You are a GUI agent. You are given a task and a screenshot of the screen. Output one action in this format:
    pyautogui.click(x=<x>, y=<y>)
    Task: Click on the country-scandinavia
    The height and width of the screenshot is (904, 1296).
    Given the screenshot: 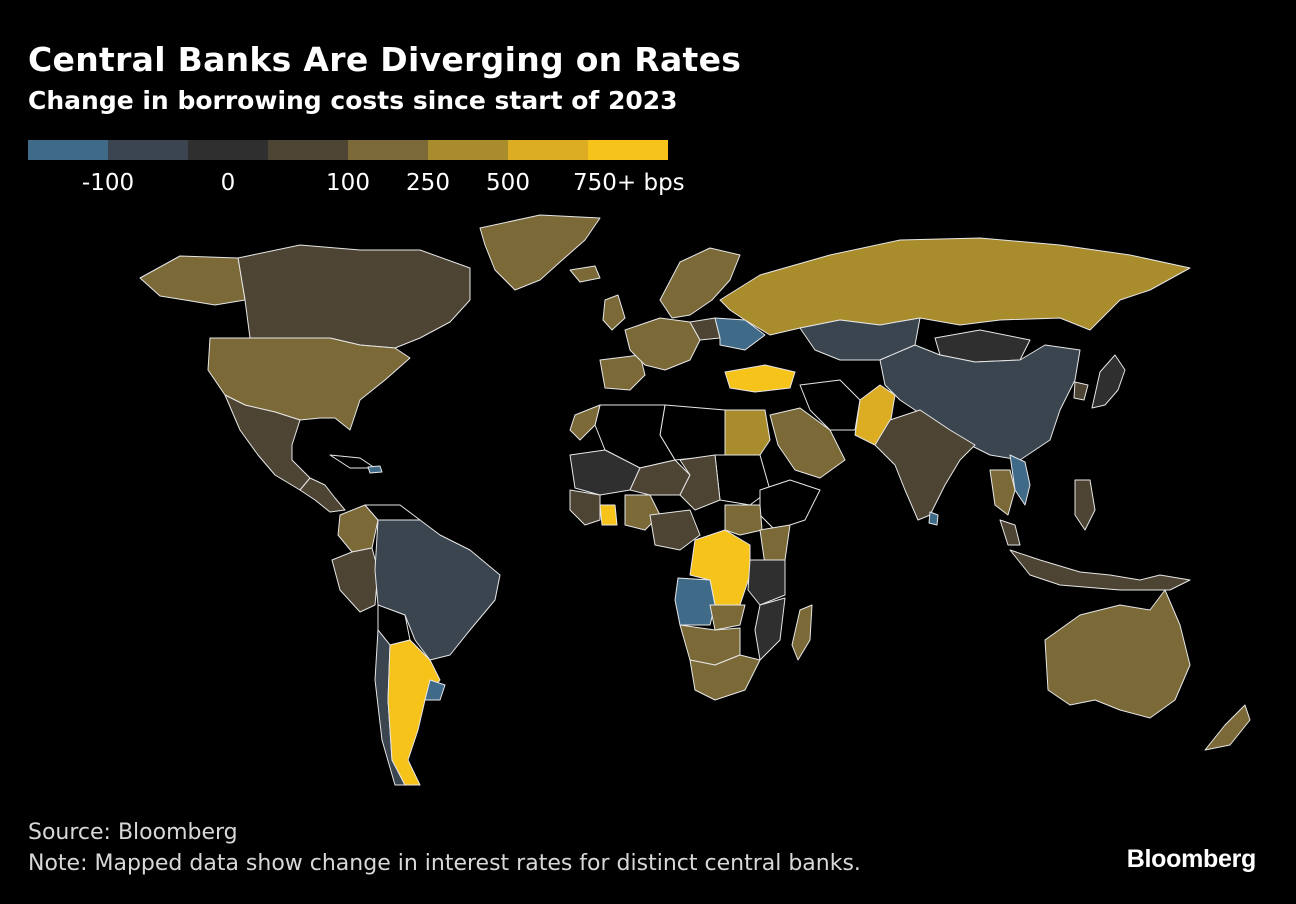 What is the action you would take?
    pyautogui.click(x=700, y=283)
    